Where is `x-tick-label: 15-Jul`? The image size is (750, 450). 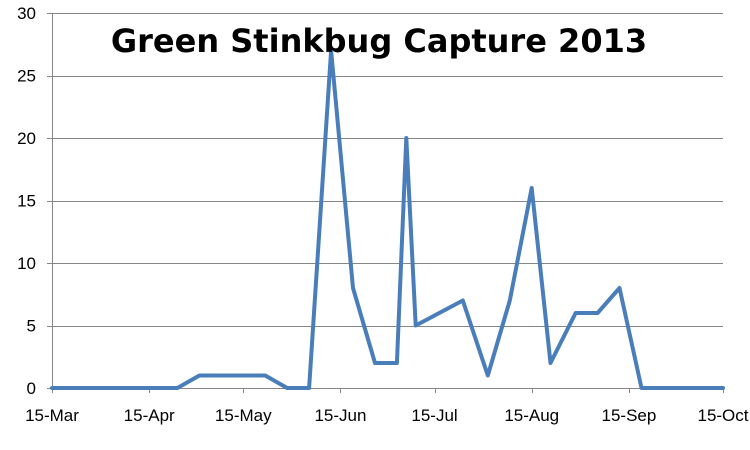 x-tick-label: 15-Jul is located at coordinates (434, 415).